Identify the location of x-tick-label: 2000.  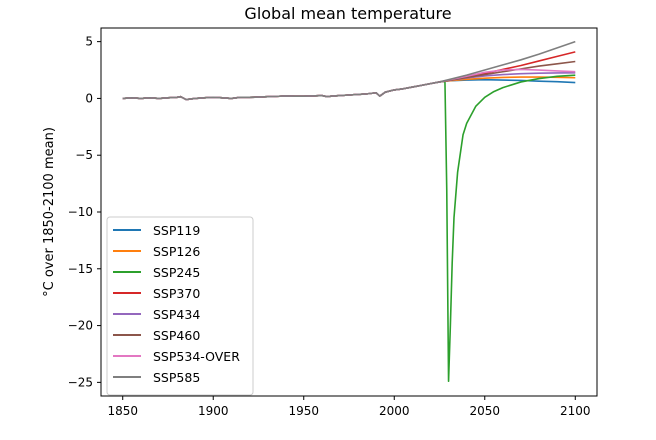
(394, 411).